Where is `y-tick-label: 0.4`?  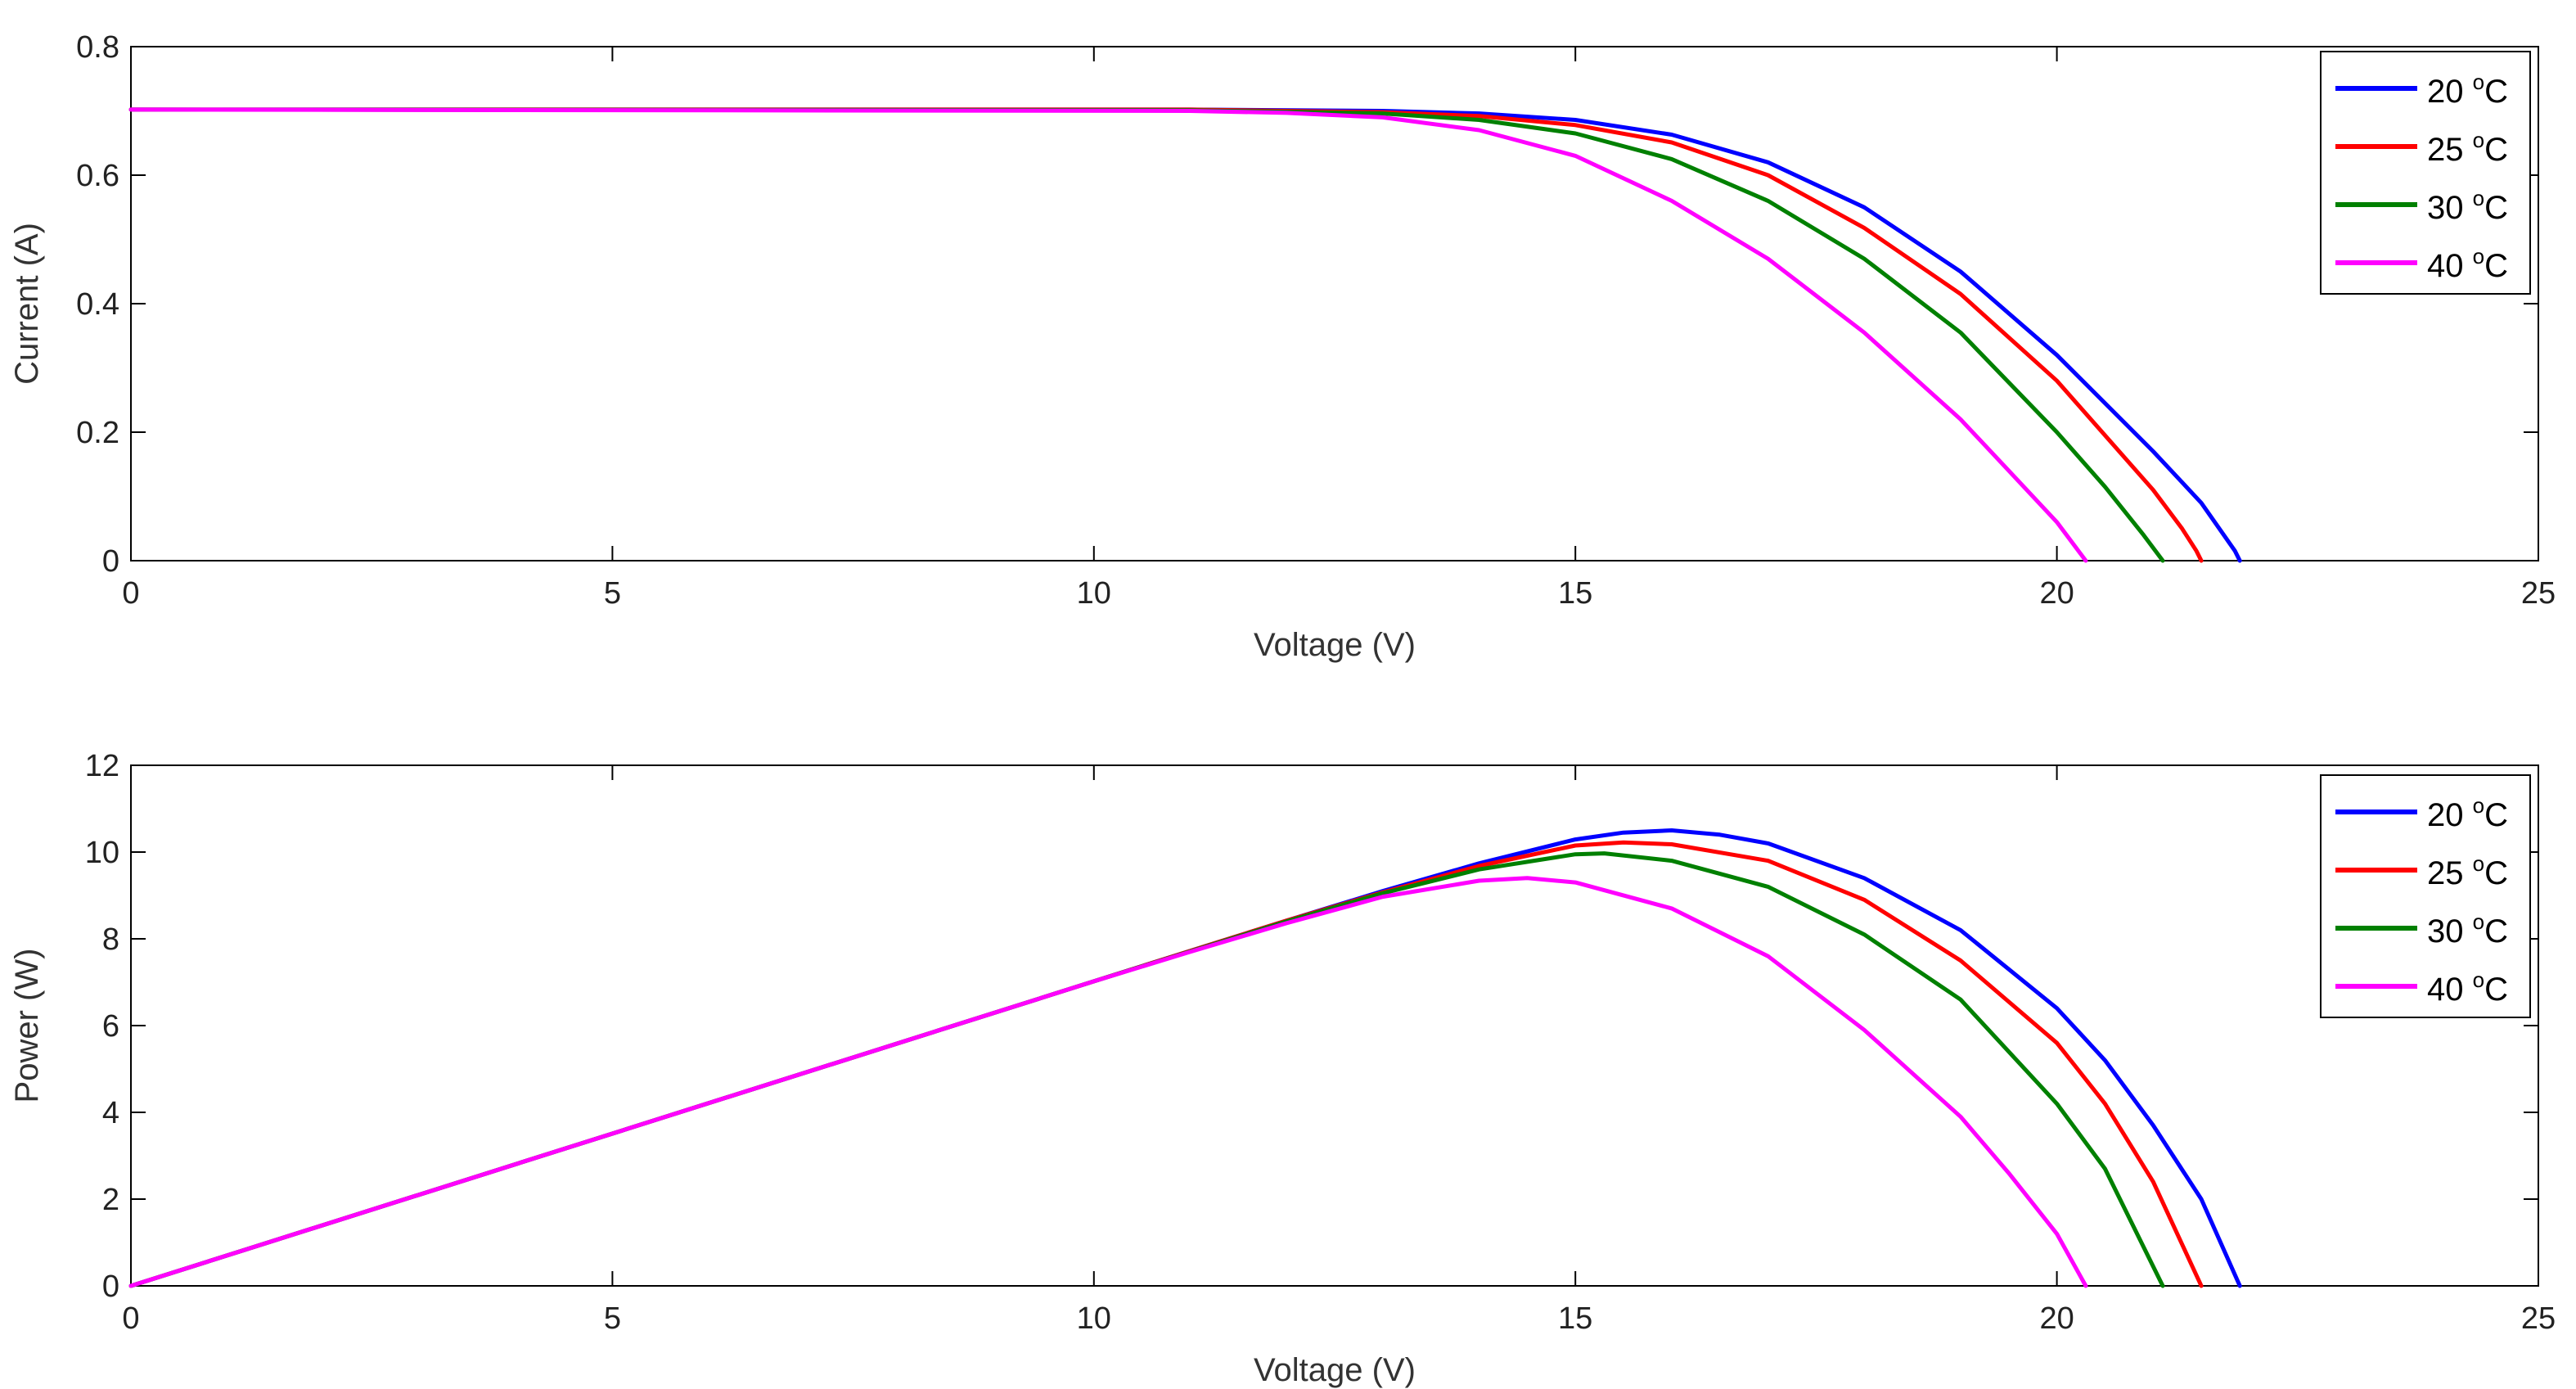
y-tick-label: 0.4 is located at coordinates (98, 304).